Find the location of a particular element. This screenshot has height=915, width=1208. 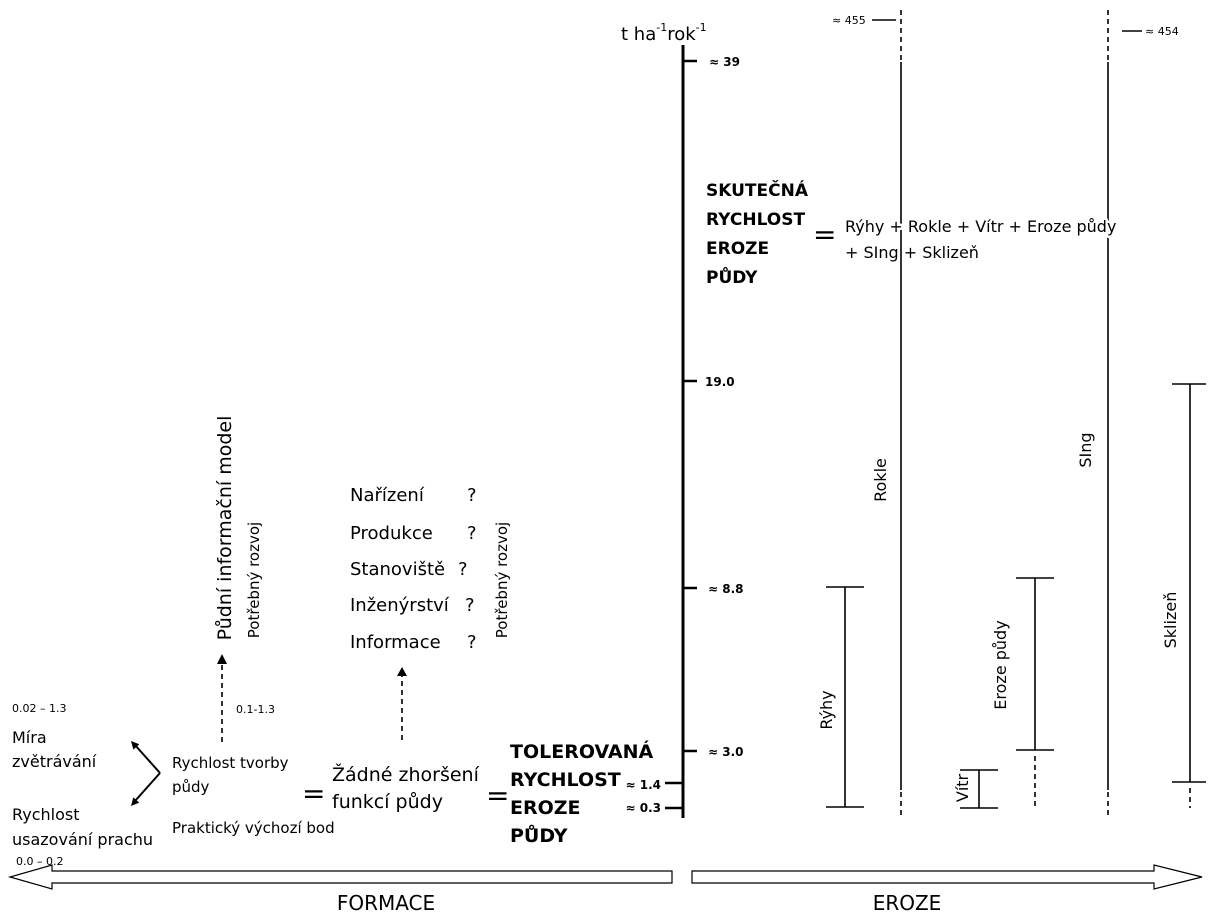

actual-rate-formula-line-1: Rýhy + Rokle + Vítr + Eroze půdy is located at coordinates (980, 226).